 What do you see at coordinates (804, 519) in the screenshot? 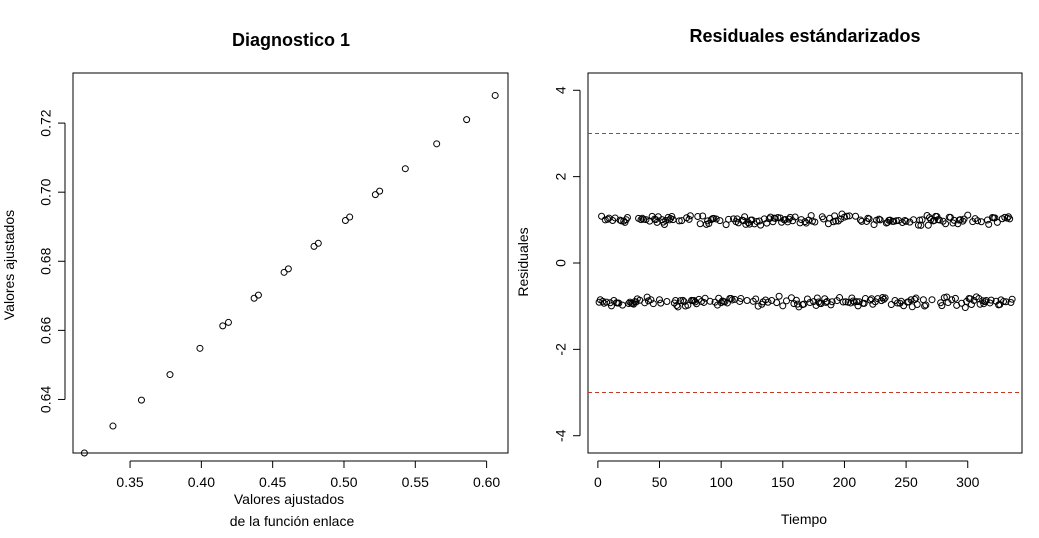
I see `x-axis-label: Tiempo` at bounding box center [804, 519].